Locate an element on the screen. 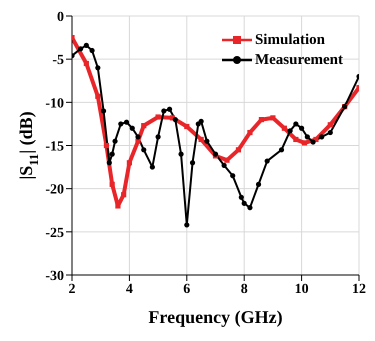 The height and width of the screenshot is (341, 375). y-tick-label: -30 is located at coordinates (54, 276).